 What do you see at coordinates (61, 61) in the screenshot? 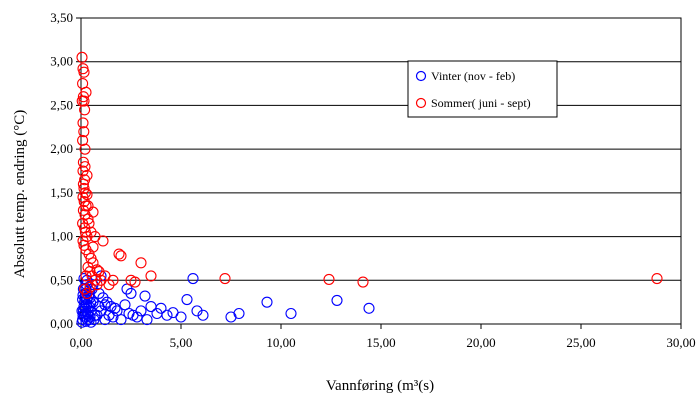
I see `y-tick-label: 3,00` at bounding box center [61, 61].